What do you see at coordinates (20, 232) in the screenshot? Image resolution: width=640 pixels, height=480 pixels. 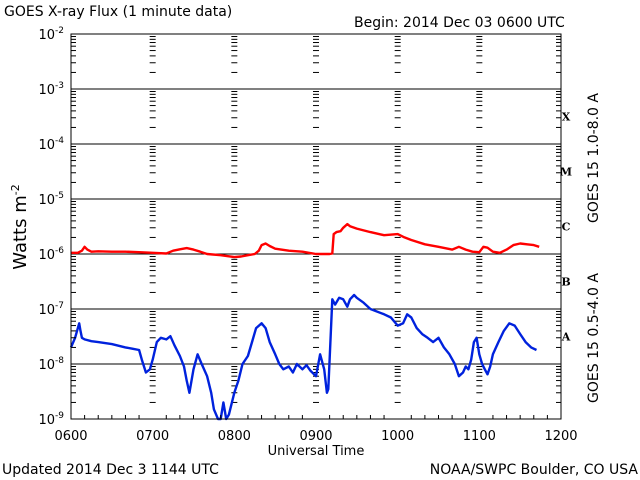 I see `y-axis-label-base: Watts m` at bounding box center [20, 232].